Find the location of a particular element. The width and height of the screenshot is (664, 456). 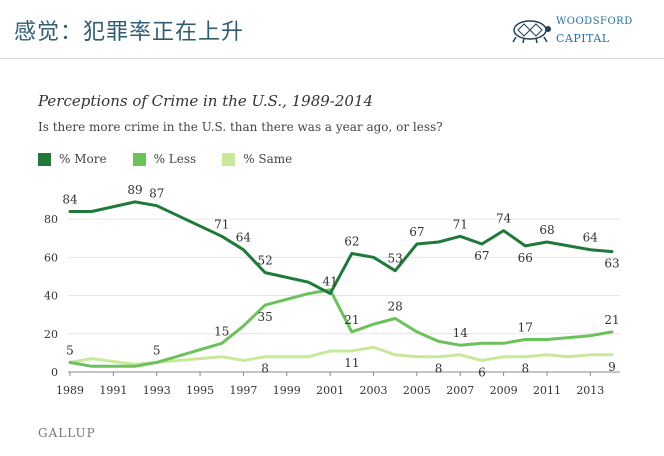

x-tick-label: 2003 is located at coordinates (374, 390).